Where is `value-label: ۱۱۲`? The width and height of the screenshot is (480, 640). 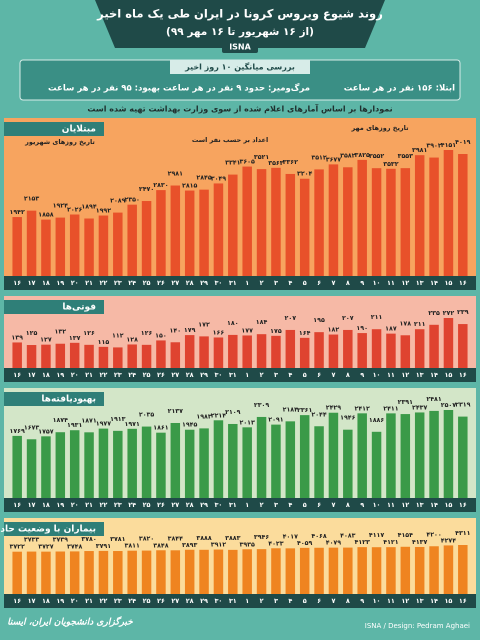
value-label: ۱۱۲ is located at coordinates (118, 335).